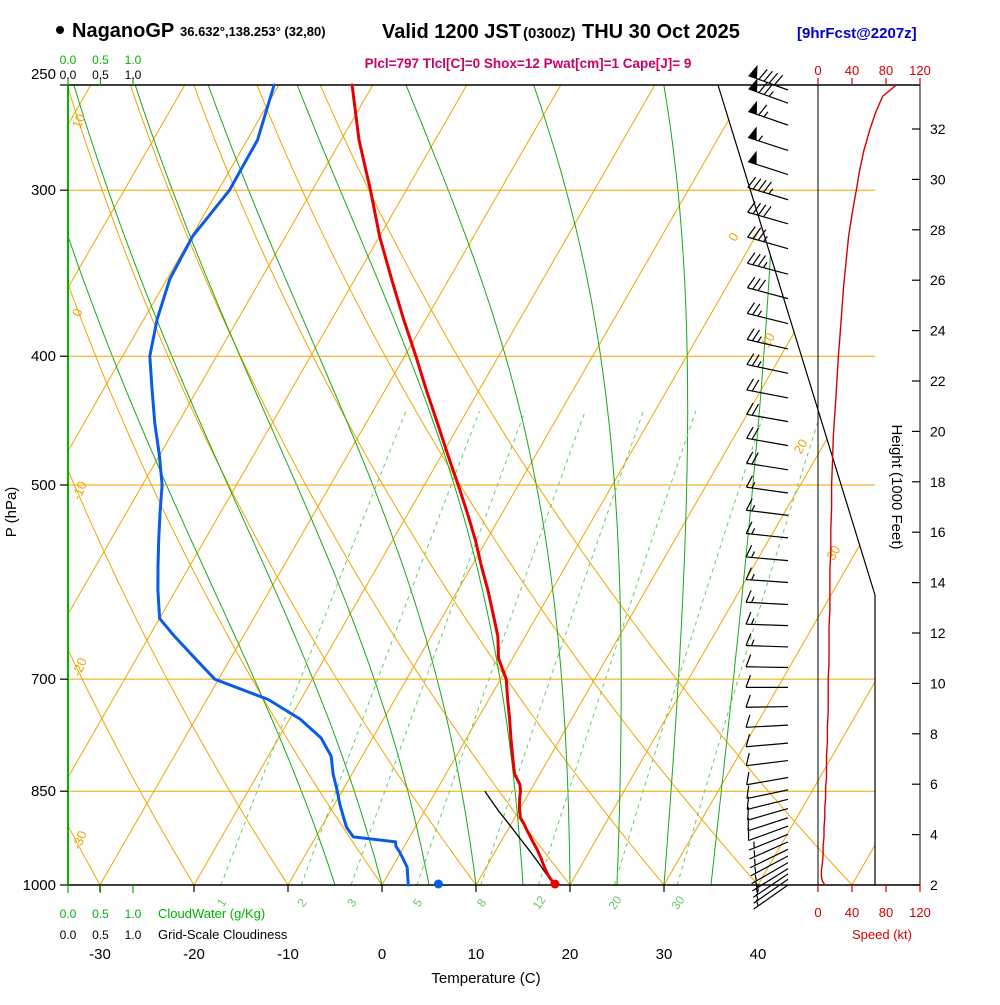  I want to click on cloudwater-tick-label-bottom: 1.0, so click(133, 914).